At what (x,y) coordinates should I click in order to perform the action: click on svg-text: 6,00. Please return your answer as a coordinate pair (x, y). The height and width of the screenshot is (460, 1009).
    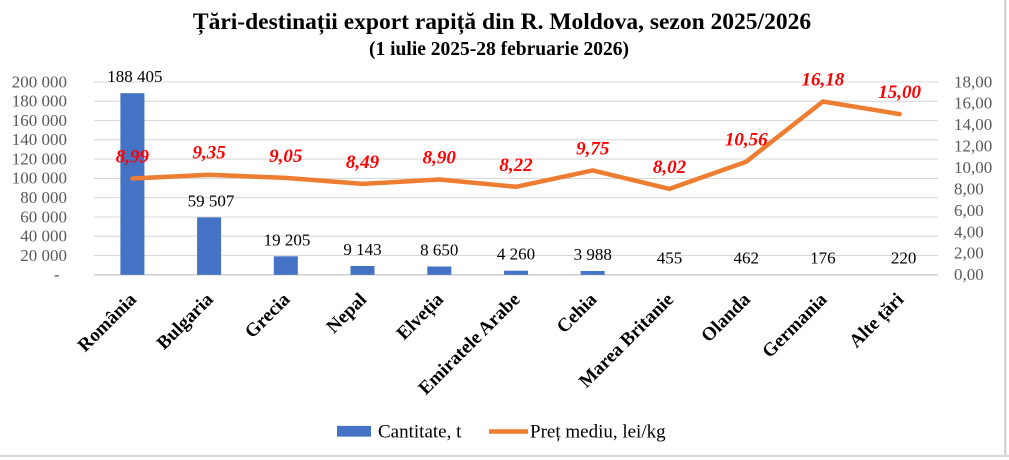
    Looking at the image, I should click on (969, 210).